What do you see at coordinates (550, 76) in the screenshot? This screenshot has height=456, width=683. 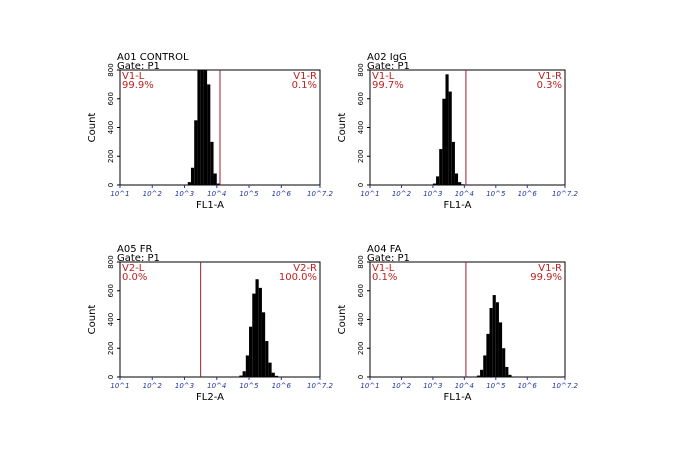 I see `gate-right-name: V1-R` at bounding box center [550, 76].